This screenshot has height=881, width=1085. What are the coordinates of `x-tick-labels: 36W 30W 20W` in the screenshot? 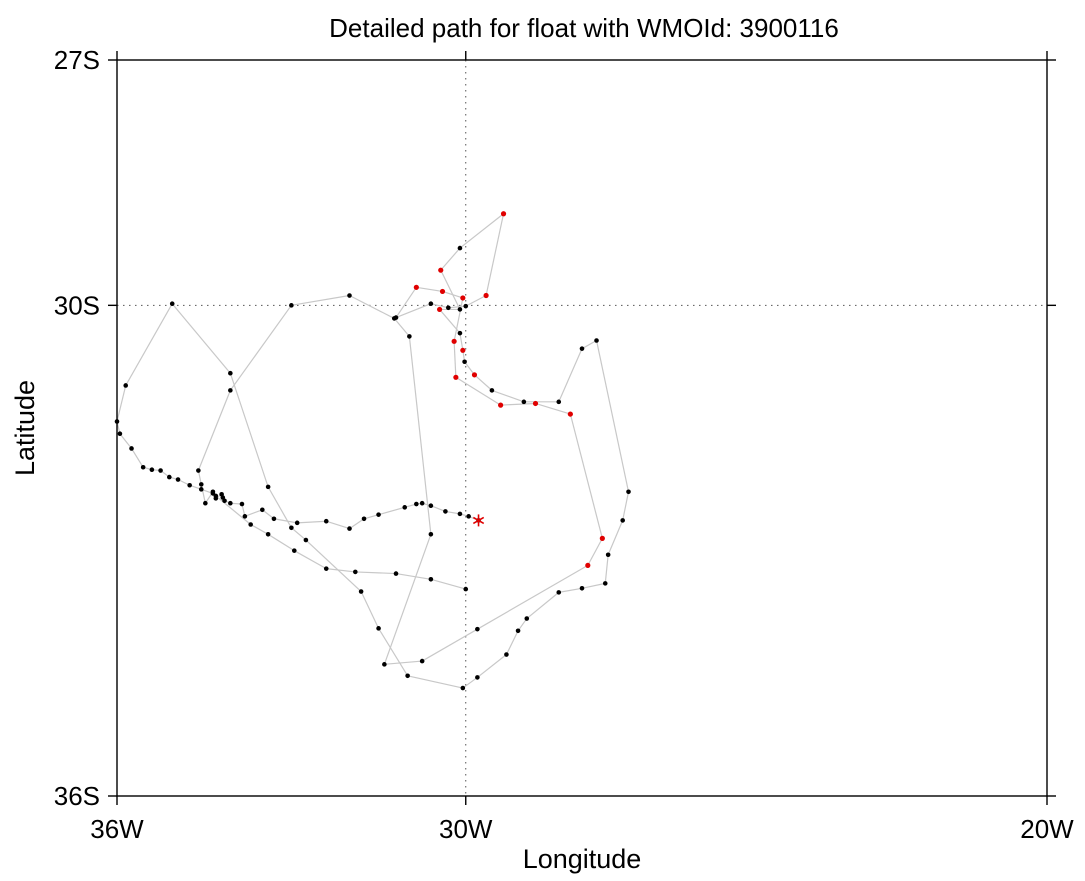 It's located at (582, 829).